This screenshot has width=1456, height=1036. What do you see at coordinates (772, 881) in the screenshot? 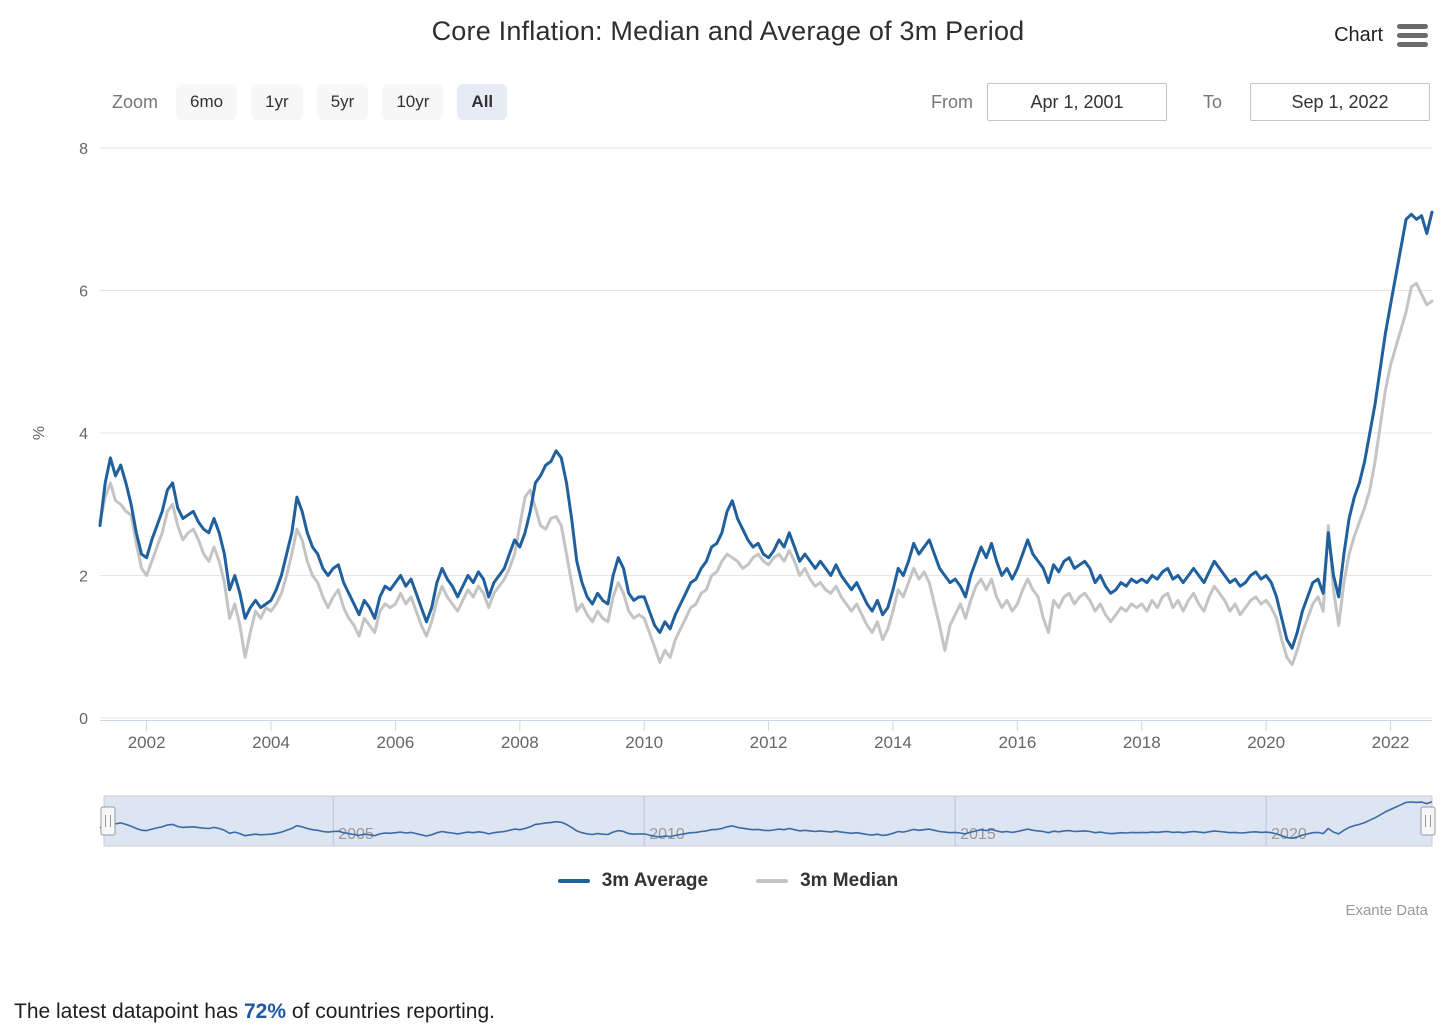
I see `median-line-swatch` at bounding box center [772, 881].